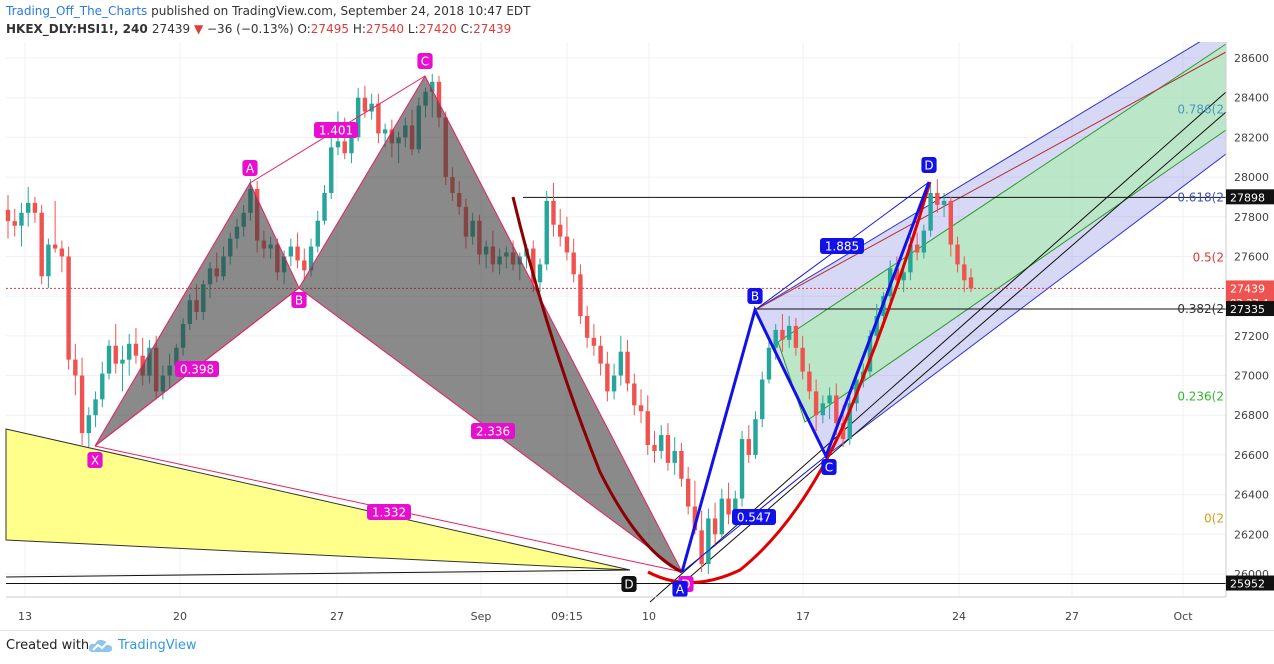  I want to click on price-tag: 25952, so click(1247, 584).